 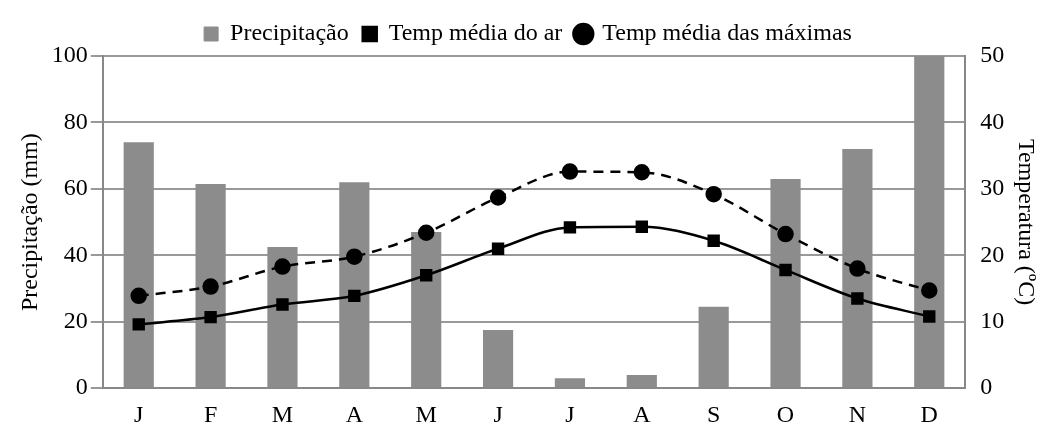 I want to click on y2-tick-label: 50, so click(x=992, y=54).